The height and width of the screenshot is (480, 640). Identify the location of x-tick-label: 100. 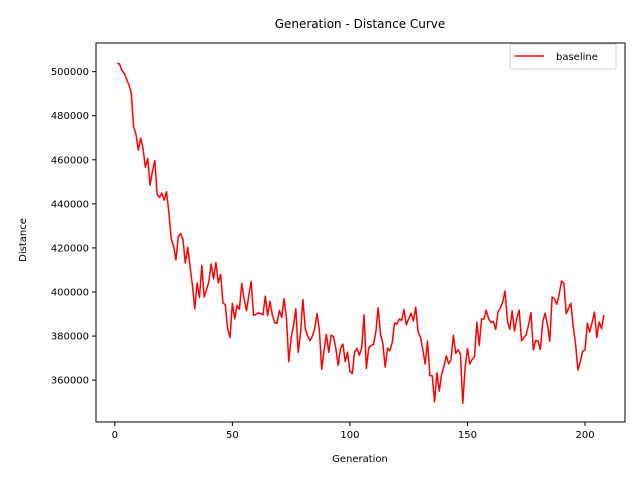
(349, 435).